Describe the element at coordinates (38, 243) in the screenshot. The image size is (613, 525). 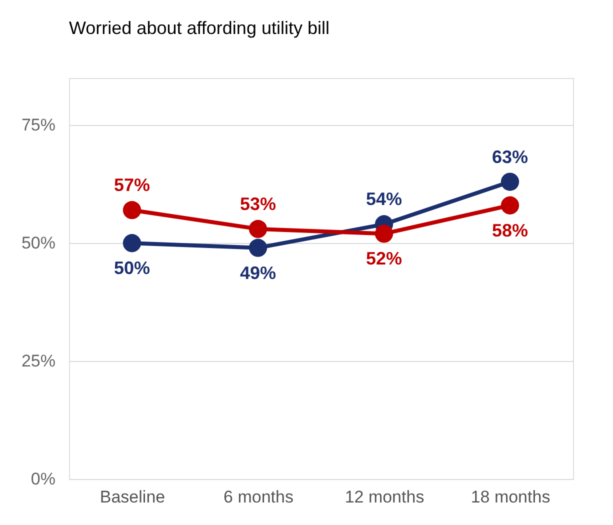
I see `y-tick-label: 50%` at that location.